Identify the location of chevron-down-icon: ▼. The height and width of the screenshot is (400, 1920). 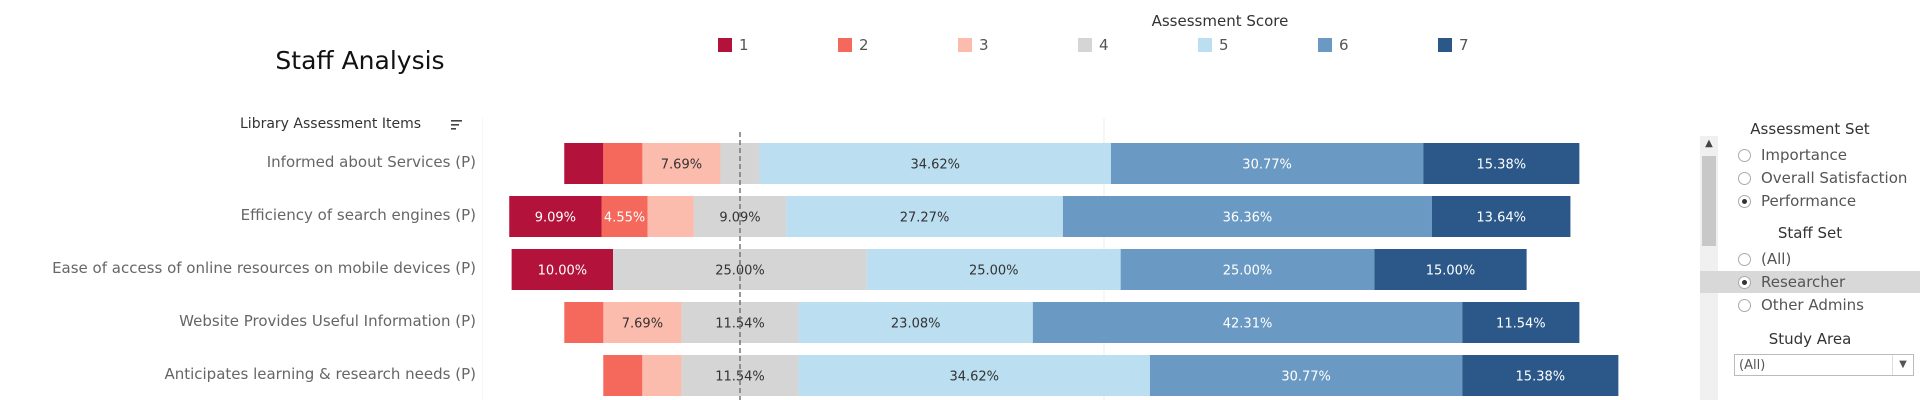
(1902, 365).